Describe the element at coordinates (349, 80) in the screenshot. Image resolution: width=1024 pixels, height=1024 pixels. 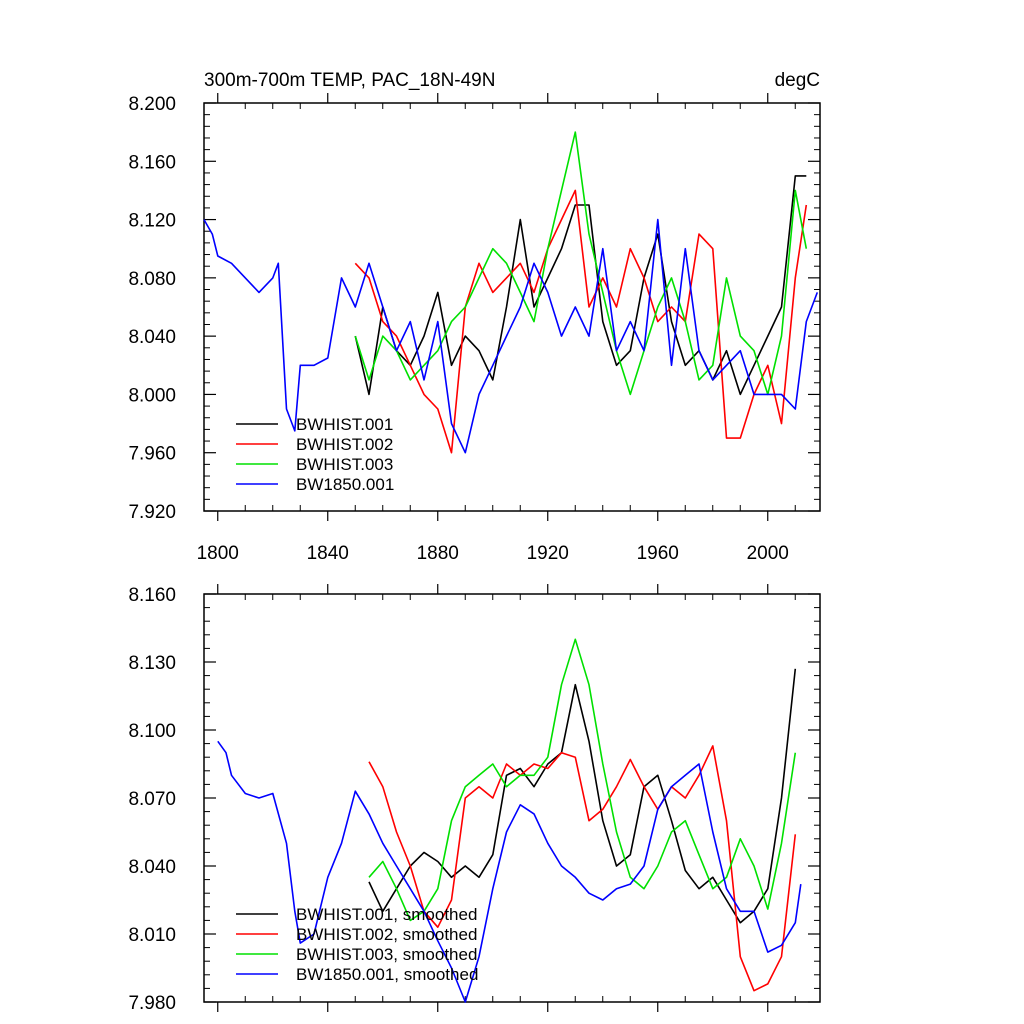
I see `chart-title: 300m-700m TEMP, PAC_18N-49N` at that location.